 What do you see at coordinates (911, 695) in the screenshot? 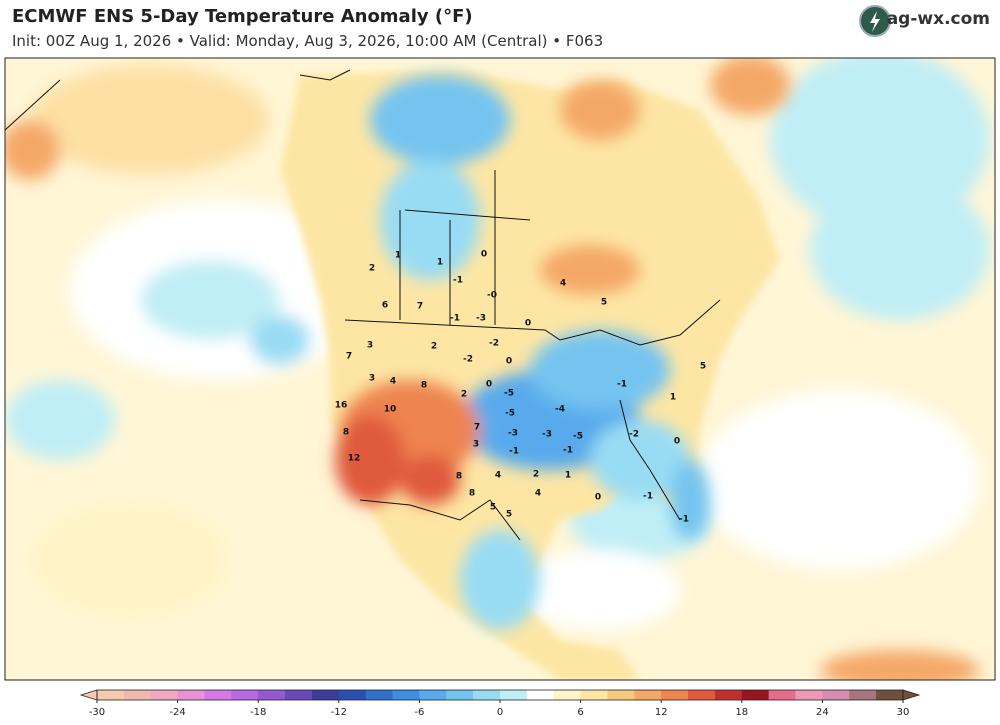
I see `colorbar-extend-high` at bounding box center [911, 695].